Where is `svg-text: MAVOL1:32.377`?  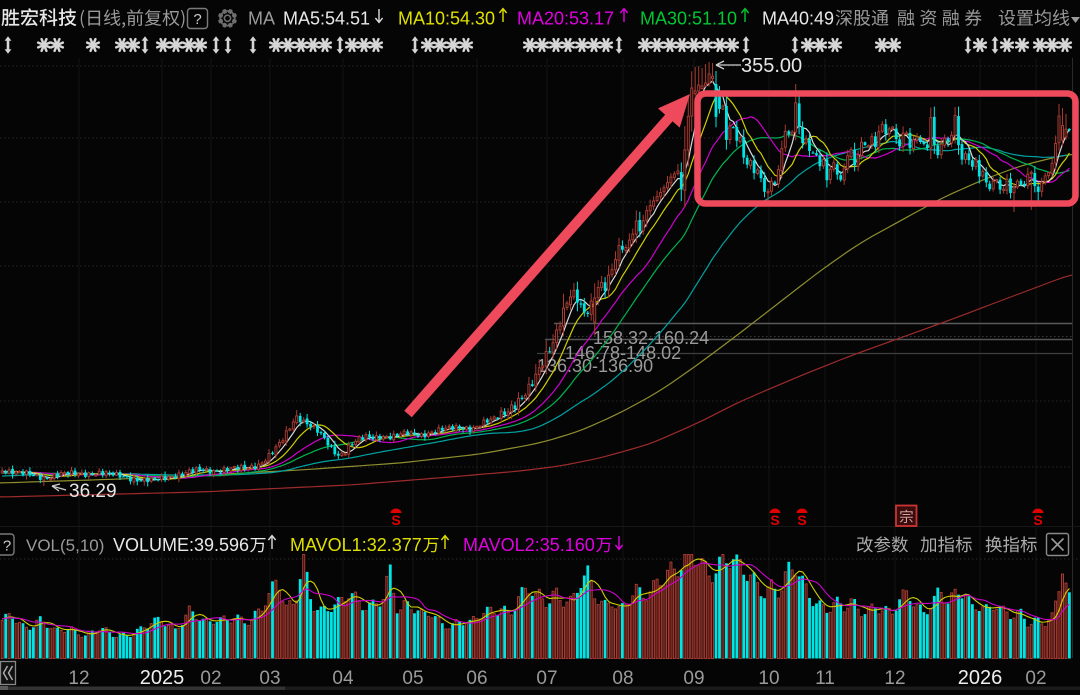
svg-text: MAVOL1:32.377 is located at coordinates (356, 545).